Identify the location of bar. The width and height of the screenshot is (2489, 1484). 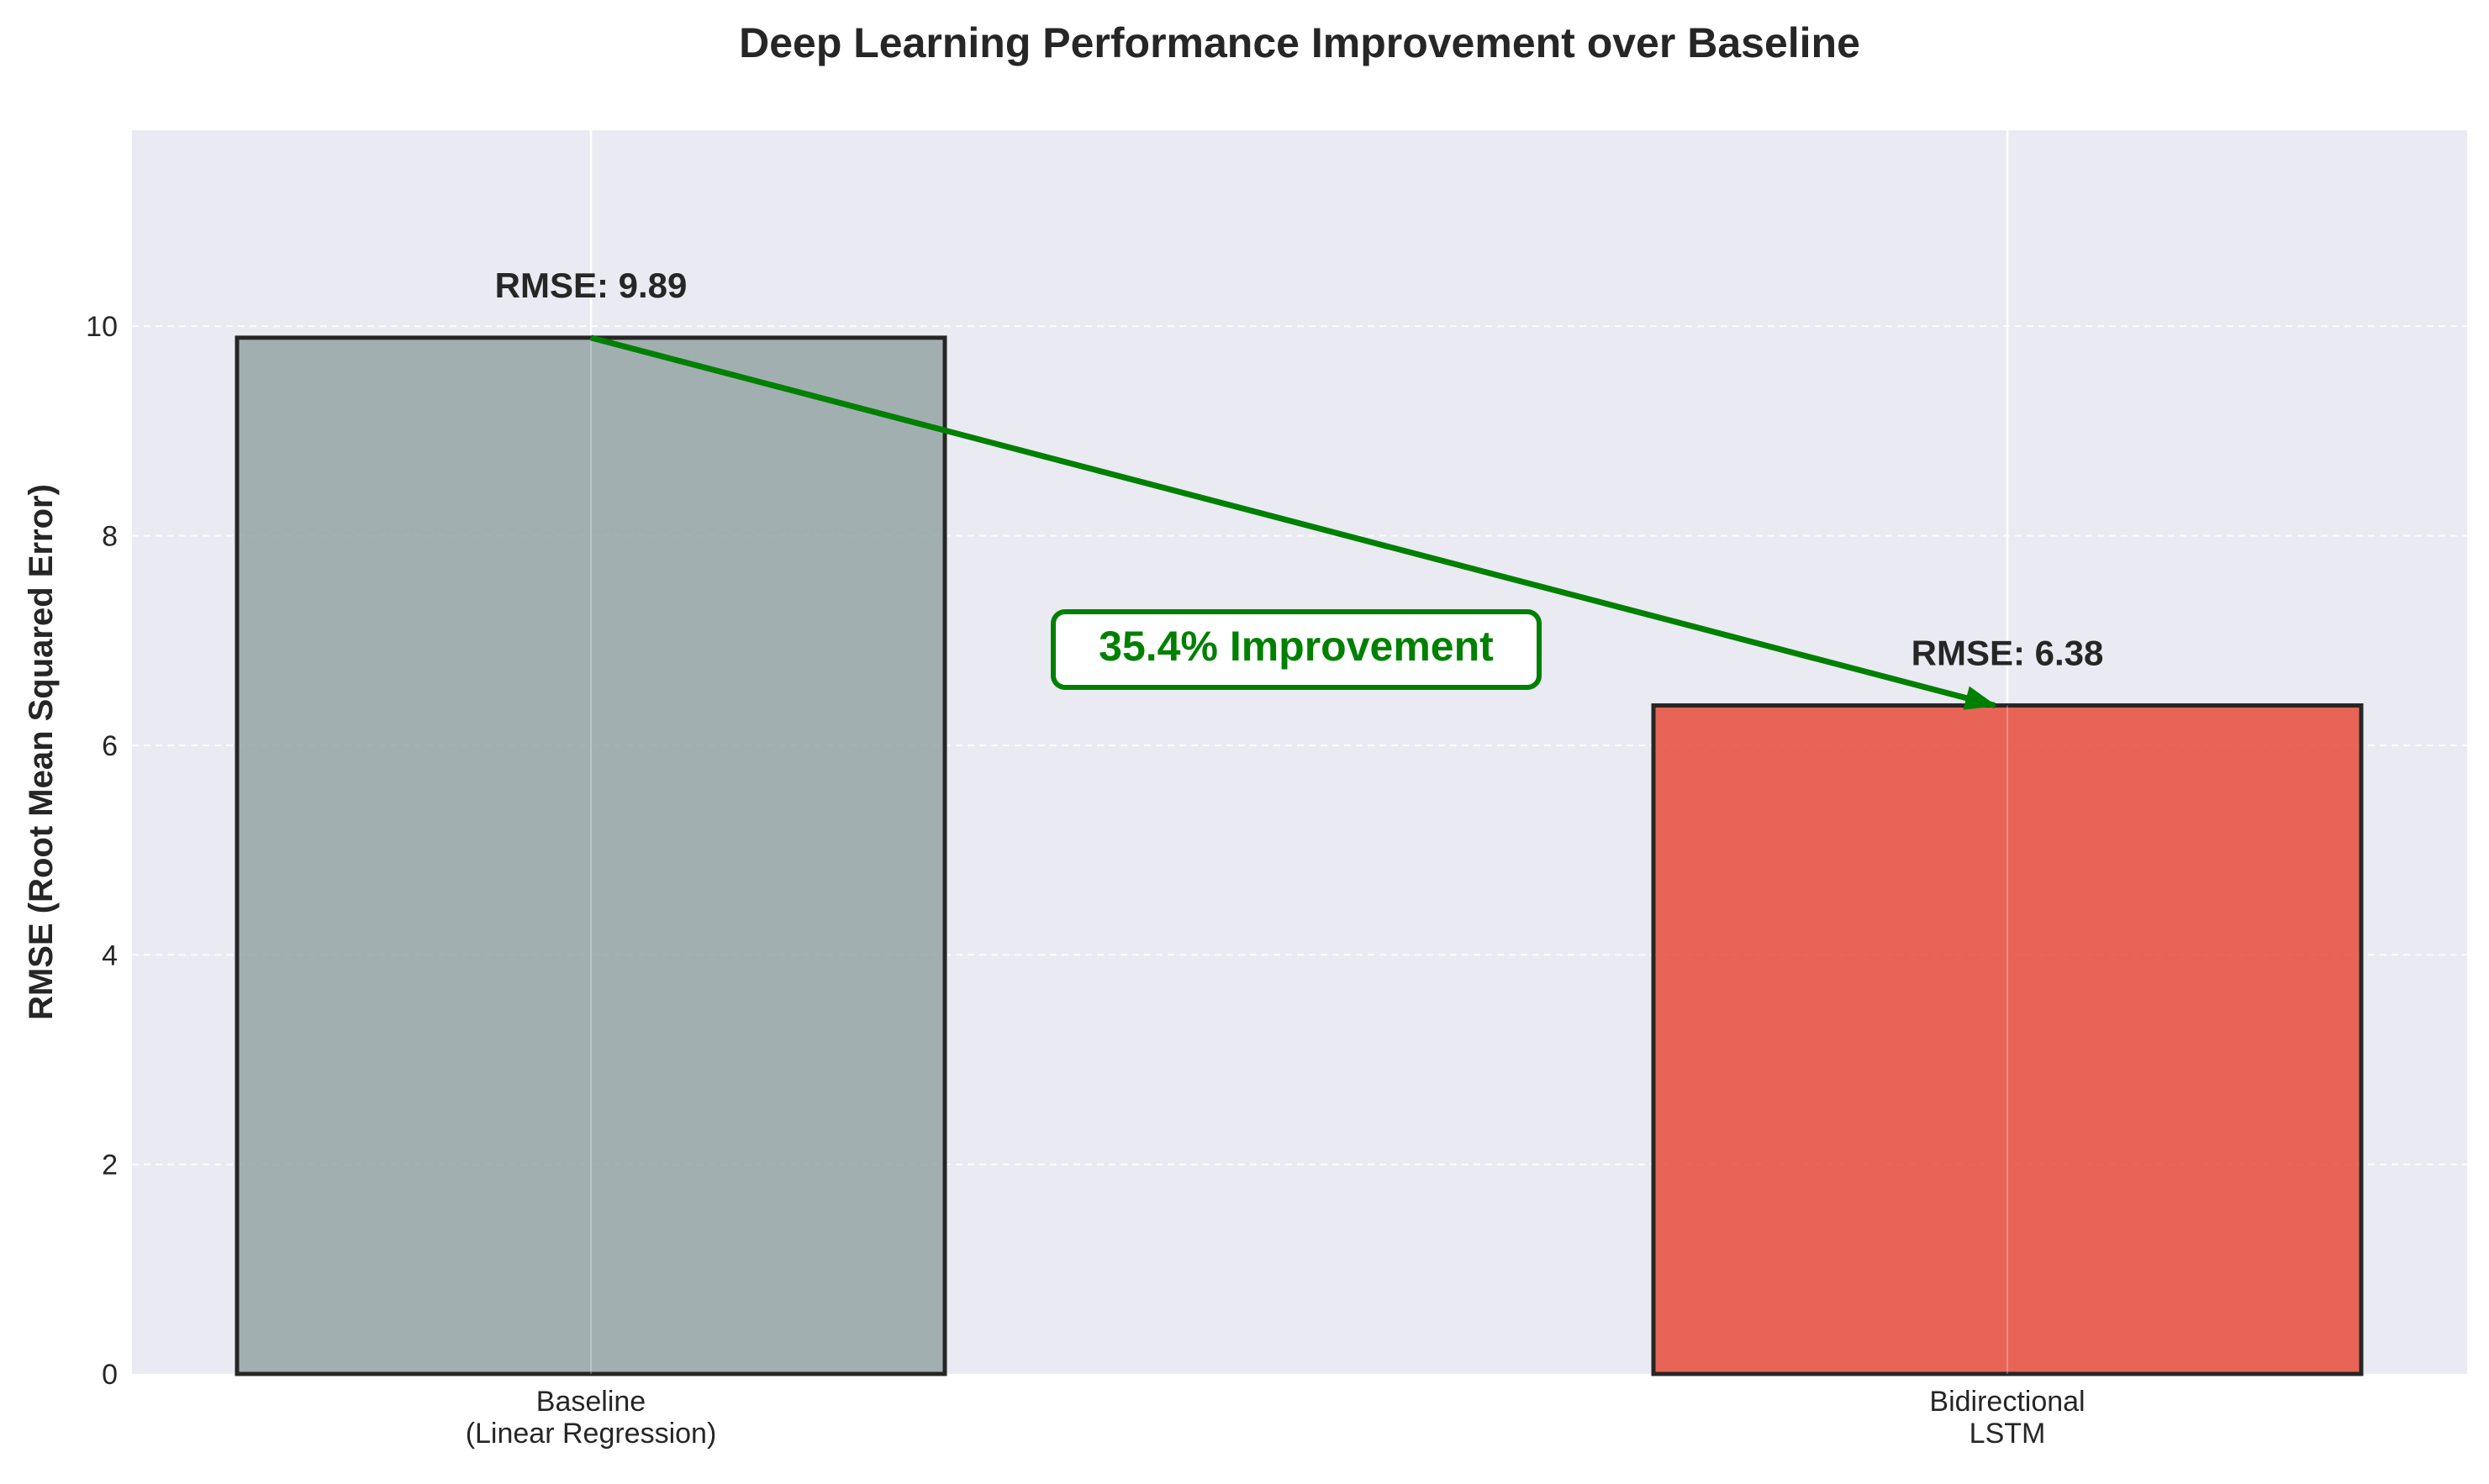
(2008, 1039).